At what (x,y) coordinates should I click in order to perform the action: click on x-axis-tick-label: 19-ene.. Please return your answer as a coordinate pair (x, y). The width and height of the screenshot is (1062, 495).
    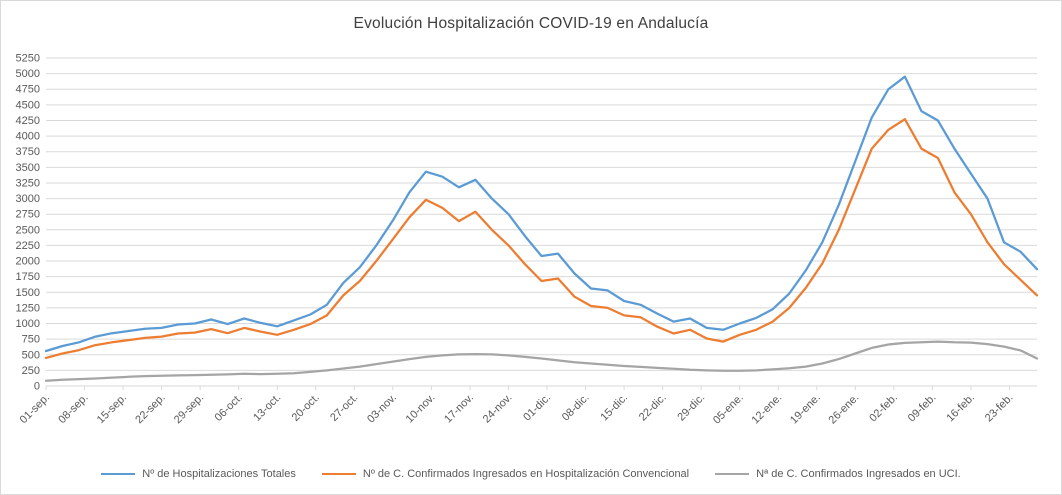
    Looking at the image, I should click on (805, 409).